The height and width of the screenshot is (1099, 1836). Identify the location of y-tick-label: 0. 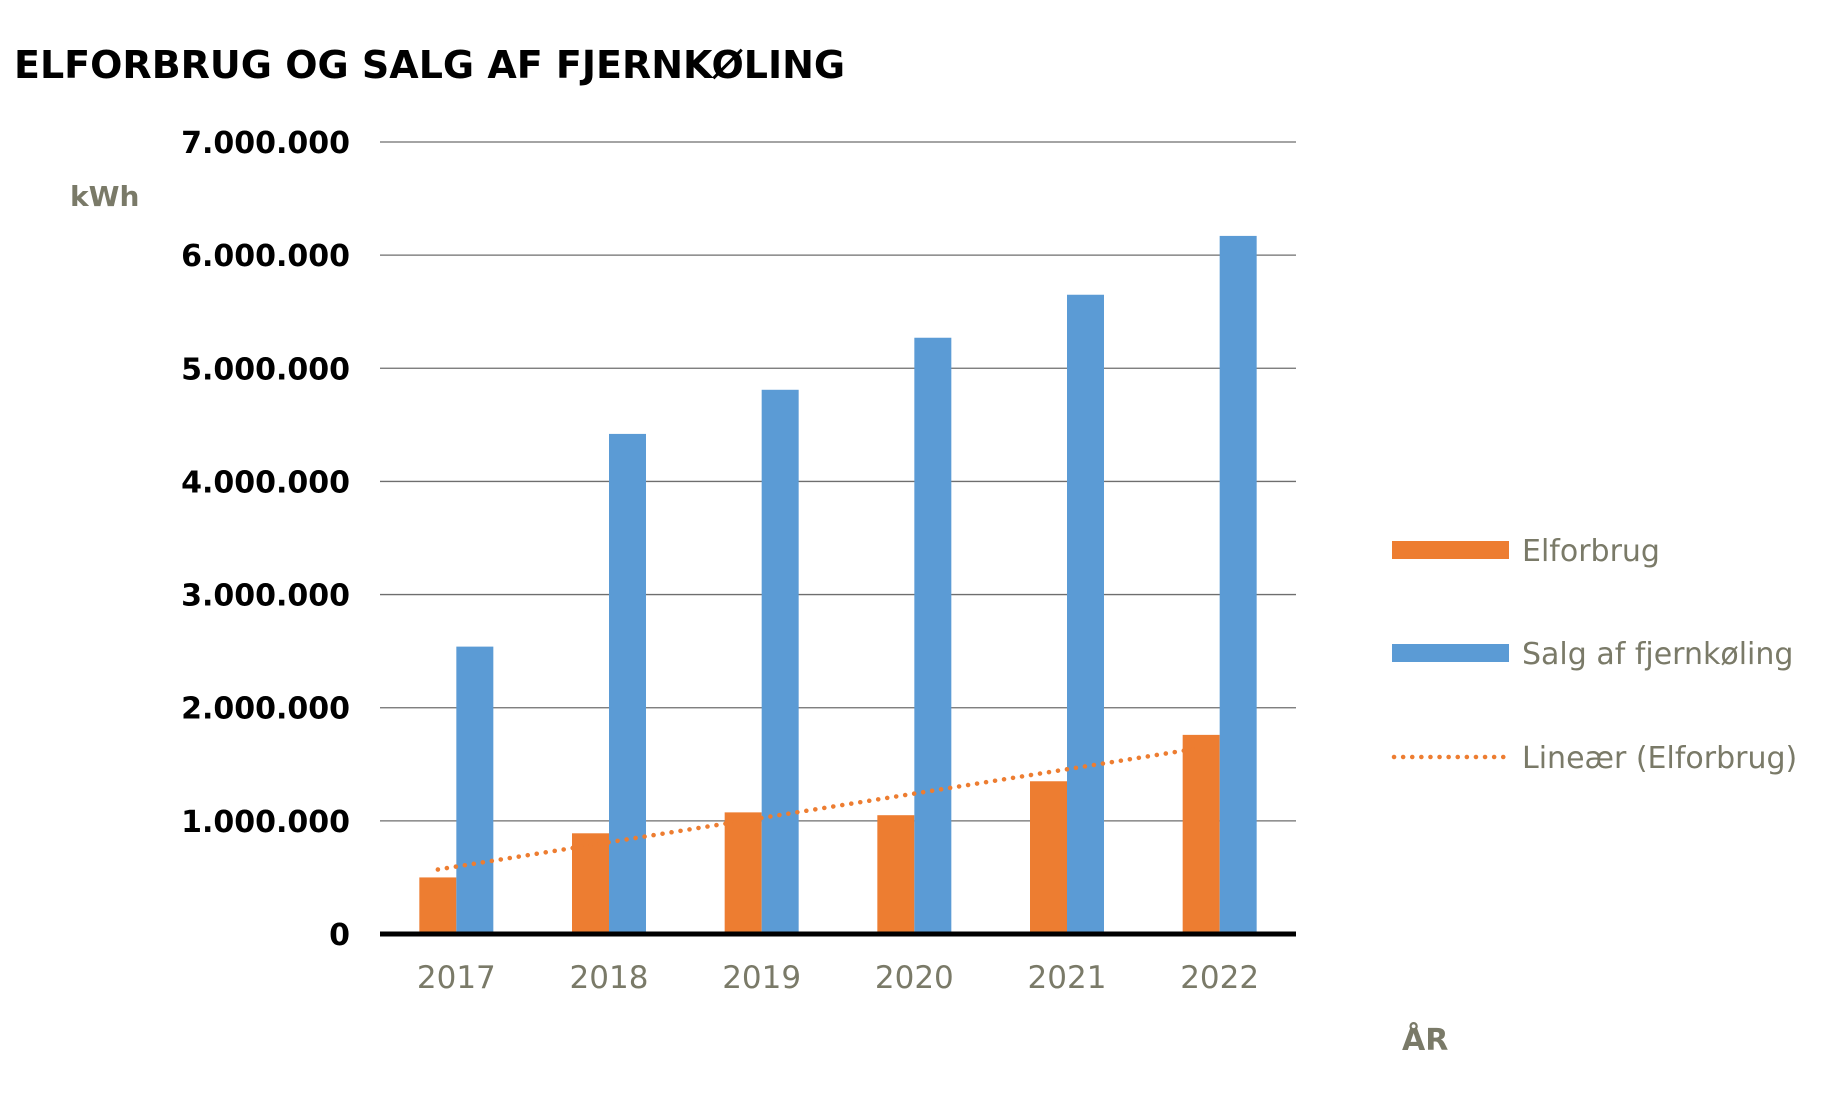
(339, 935).